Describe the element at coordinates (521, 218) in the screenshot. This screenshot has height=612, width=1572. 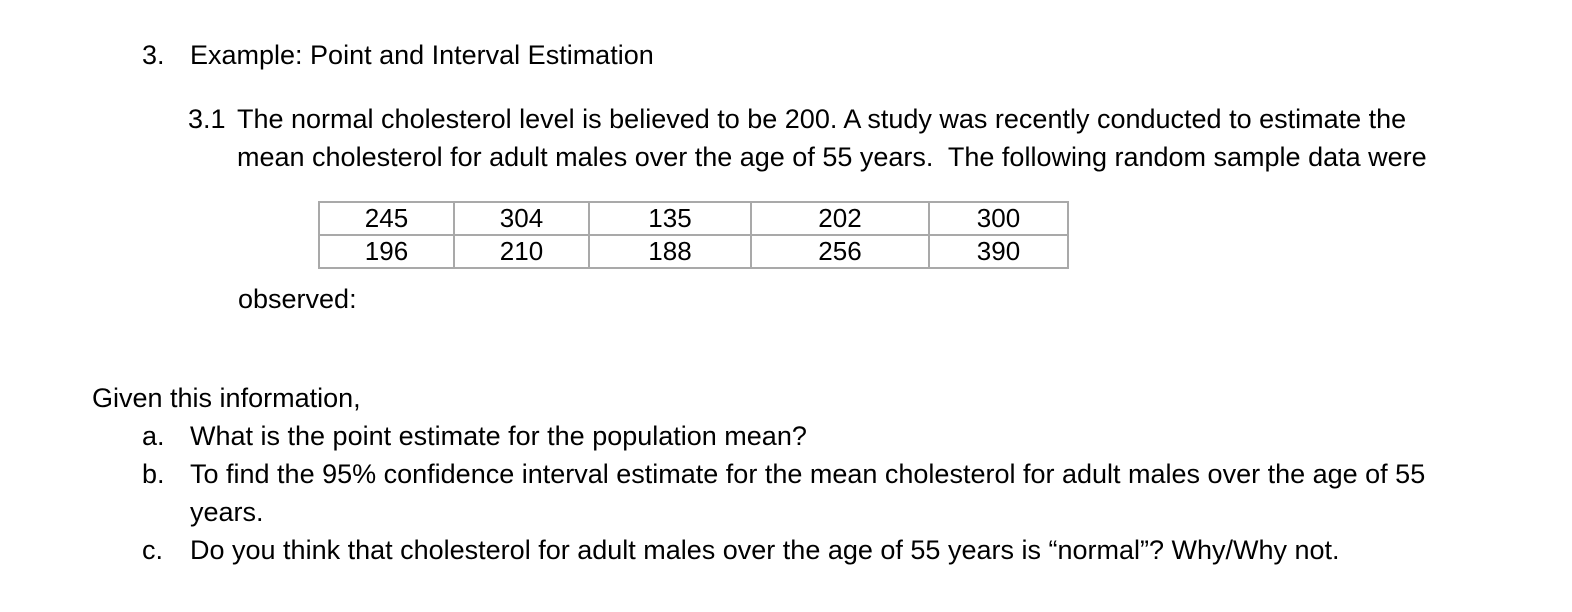
I see `table-cell: 304` at that location.